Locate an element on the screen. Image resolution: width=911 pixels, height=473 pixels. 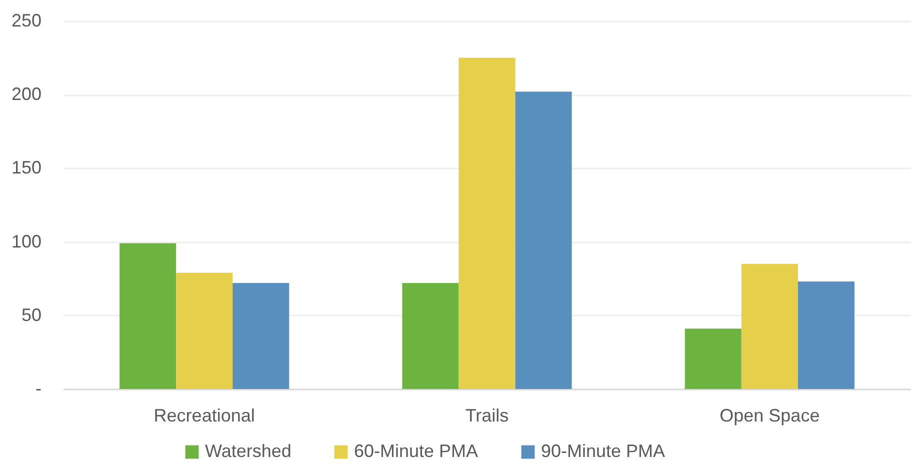
y-tick-label: 200 is located at coordinates (26, 94).